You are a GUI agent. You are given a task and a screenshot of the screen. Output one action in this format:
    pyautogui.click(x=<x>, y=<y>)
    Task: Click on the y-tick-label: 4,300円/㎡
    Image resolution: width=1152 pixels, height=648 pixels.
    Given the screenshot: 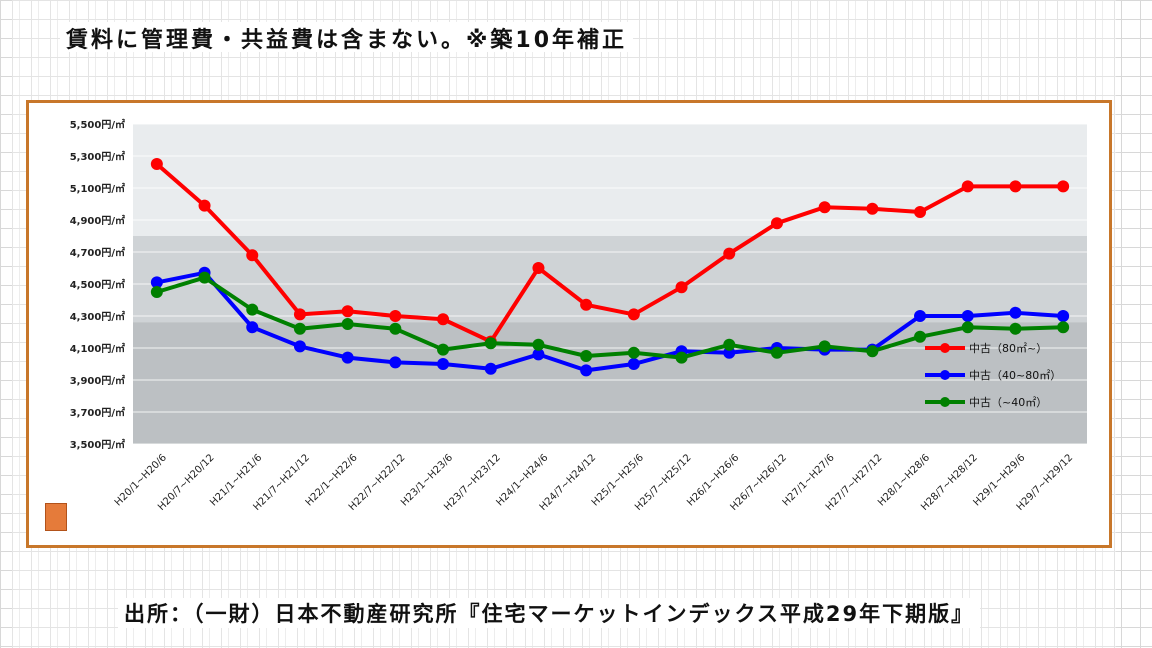 What is the action you would take?
    pyautogui.click(x=97, y=316)
    